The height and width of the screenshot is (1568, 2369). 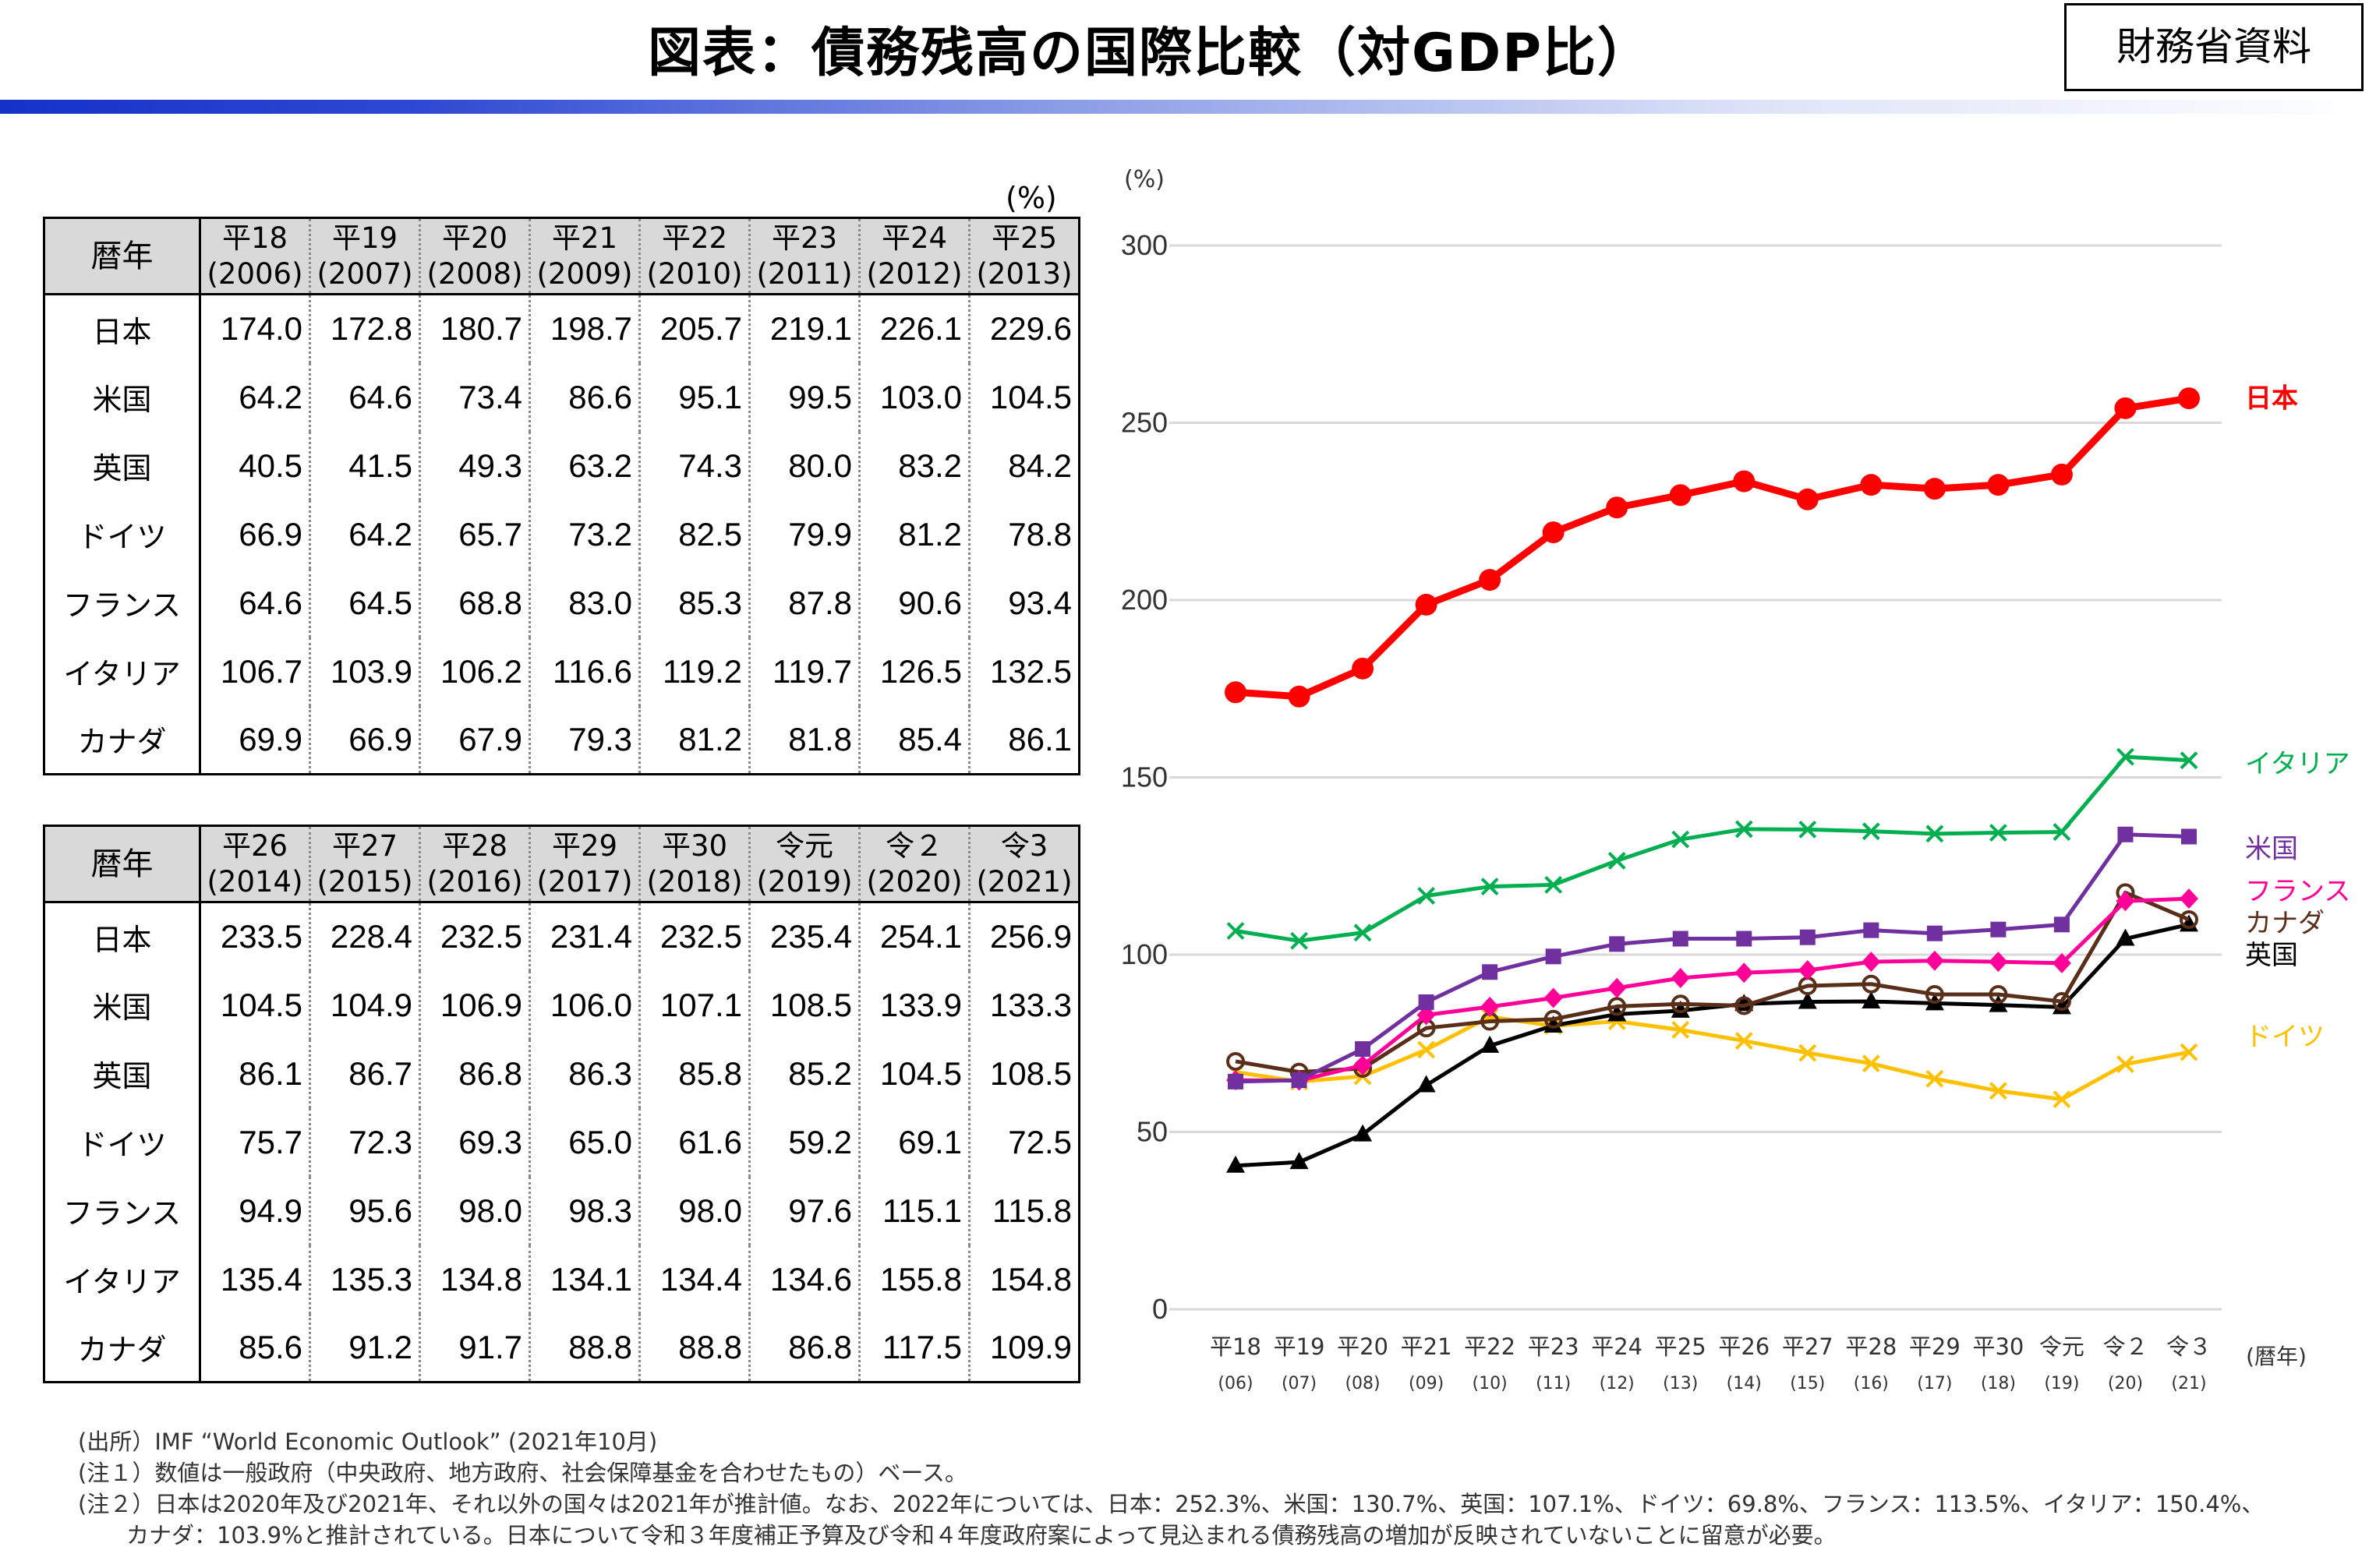 What do you see at coordinates (1024, 602) in the screenshot?
I see `value-cell: 93.4` at bounding box center [1024, 602].